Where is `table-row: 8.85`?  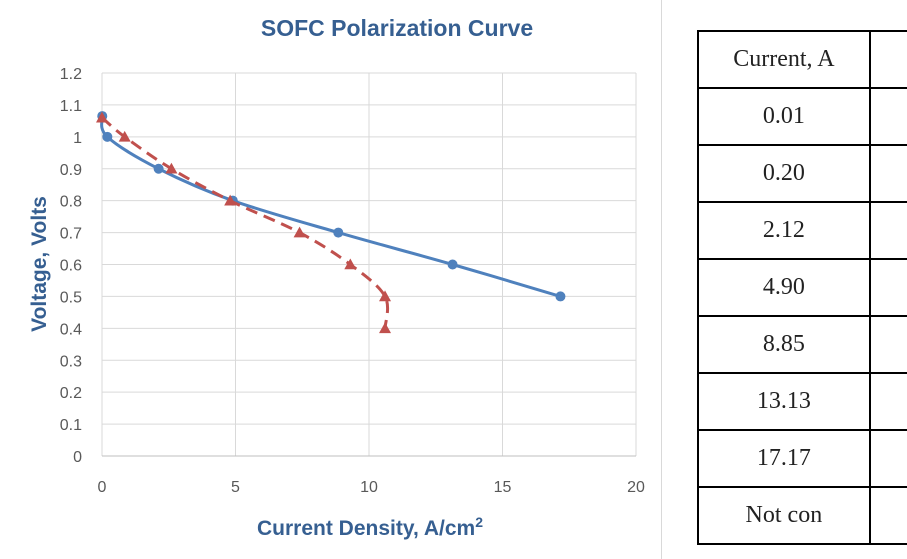
table-row: 8.85 is located at coordinates (802, 344).